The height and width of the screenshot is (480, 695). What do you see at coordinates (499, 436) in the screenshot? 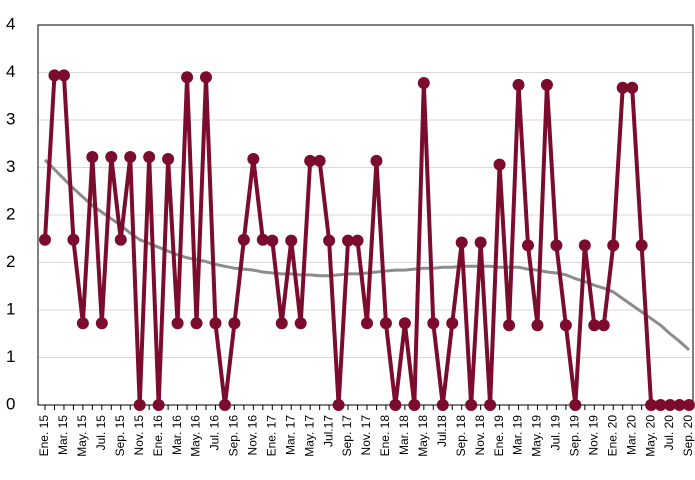
I see `x-tick-label: Ene. 19` at bounding box center [499, 436].